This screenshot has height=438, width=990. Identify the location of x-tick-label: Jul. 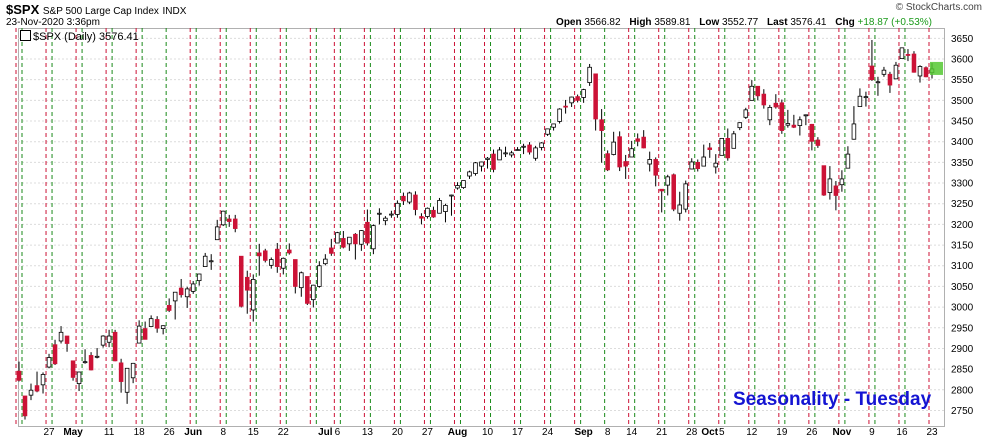
(325, 432).